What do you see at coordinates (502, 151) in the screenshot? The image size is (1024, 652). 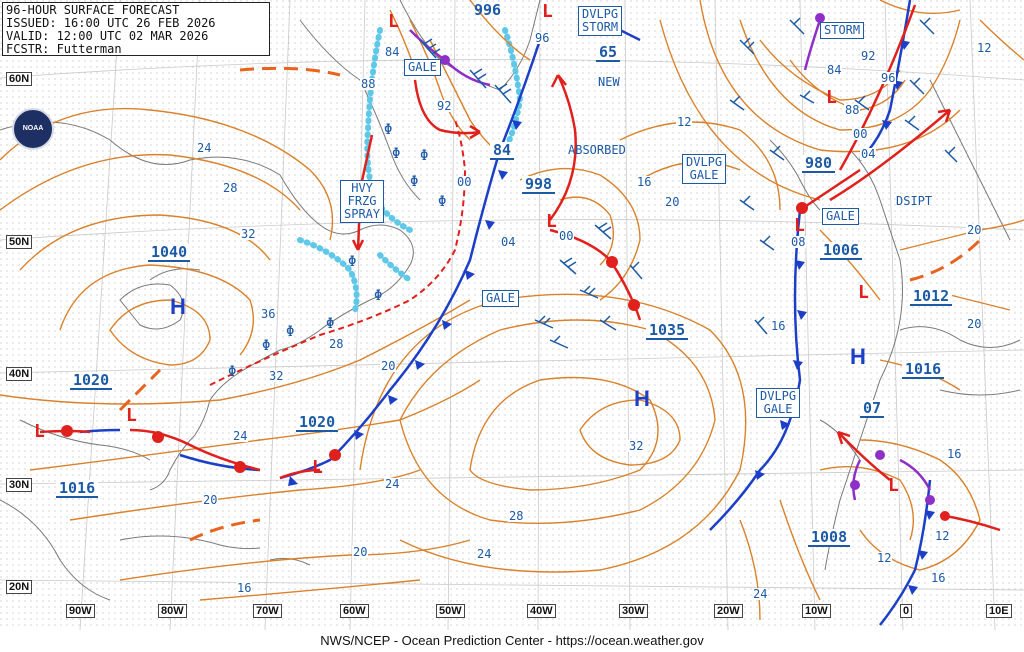 I see `pressure-value: 84` at bounding box center [502, 151].